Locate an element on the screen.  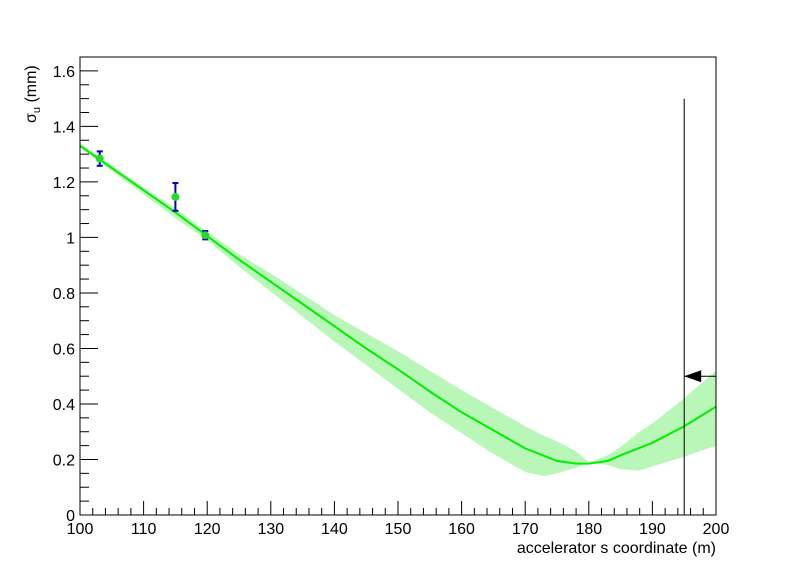
arrow-head is located at coordinates (693, 376).